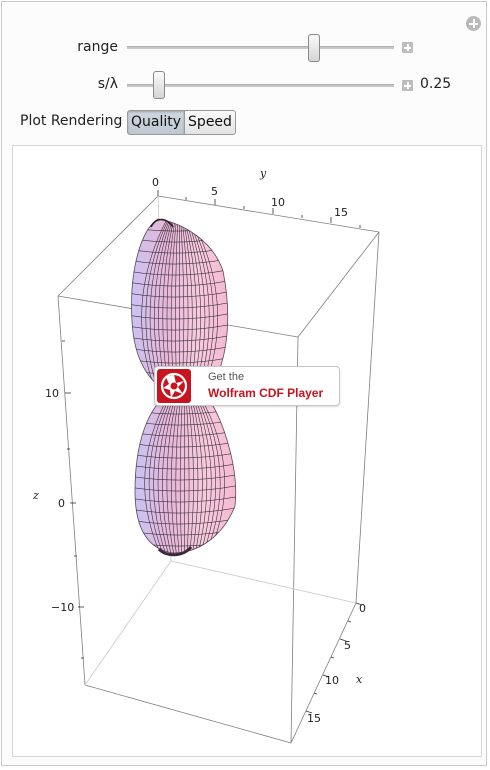 This screenshot has height=770, width=490. I want to click on range-slider-thumb, so click(314, 48).